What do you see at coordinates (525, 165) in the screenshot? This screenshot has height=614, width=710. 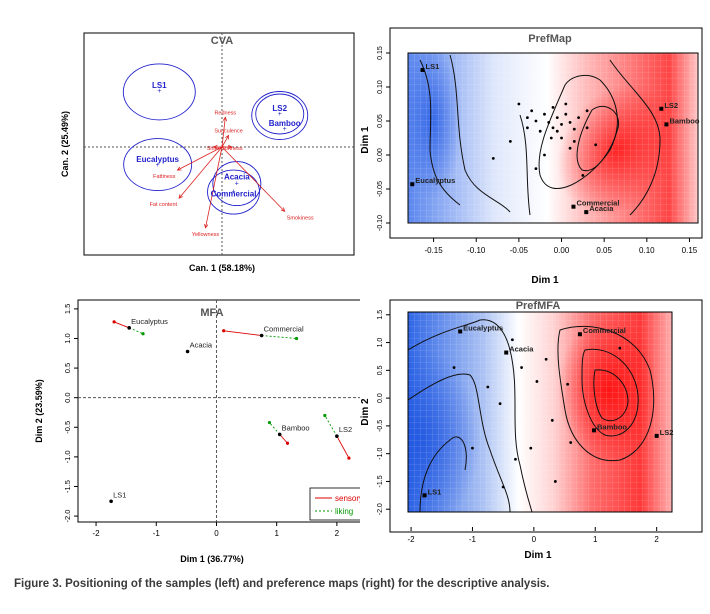 I see `prefmap-contour` at bounding box center [525, 165].